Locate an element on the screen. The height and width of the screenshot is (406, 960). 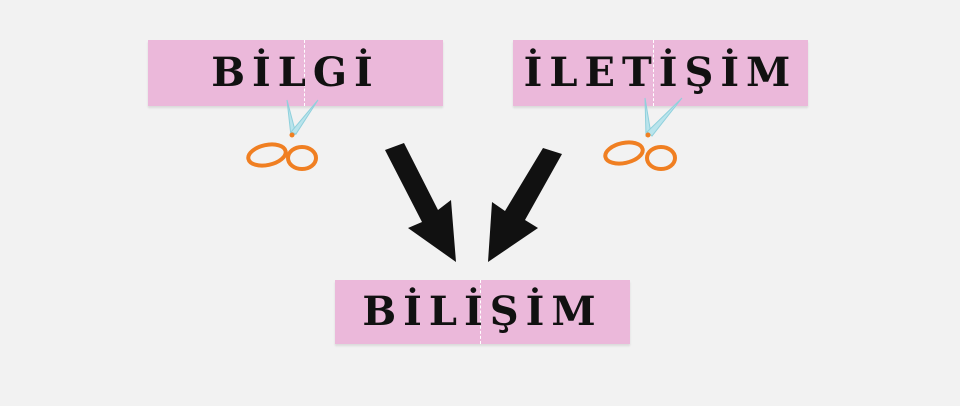
word-card-bilgi: BİLGİ is located at coordinates (295, 73).